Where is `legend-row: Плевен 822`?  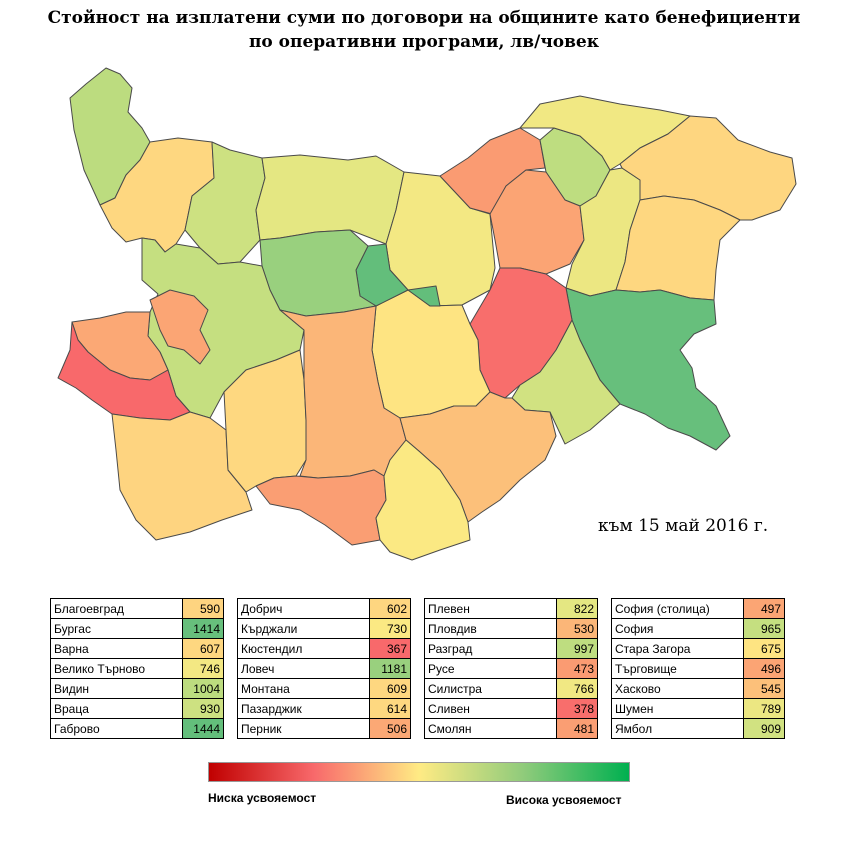
legend-row: Плевен 822 is located at coordinates (511, 608).